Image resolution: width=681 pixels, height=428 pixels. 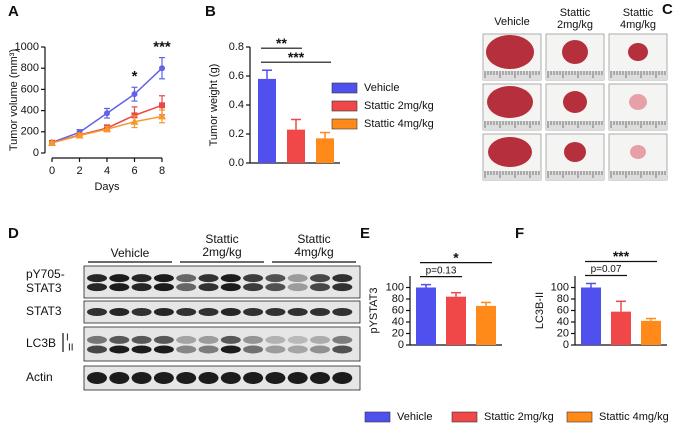 I want to click on y-tick-label: 20, so click(x=398, y=333).